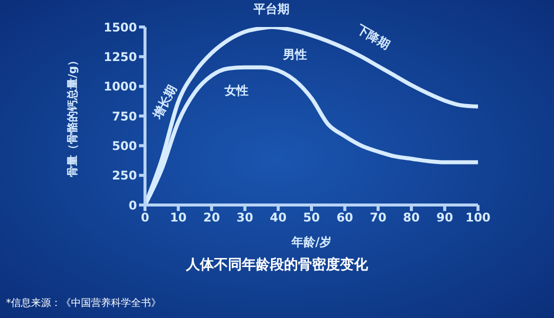  What do you see at coordinates (373, 37) in the screenshot?
I see `annotation: 下降期` at bounding box center [373, 37].